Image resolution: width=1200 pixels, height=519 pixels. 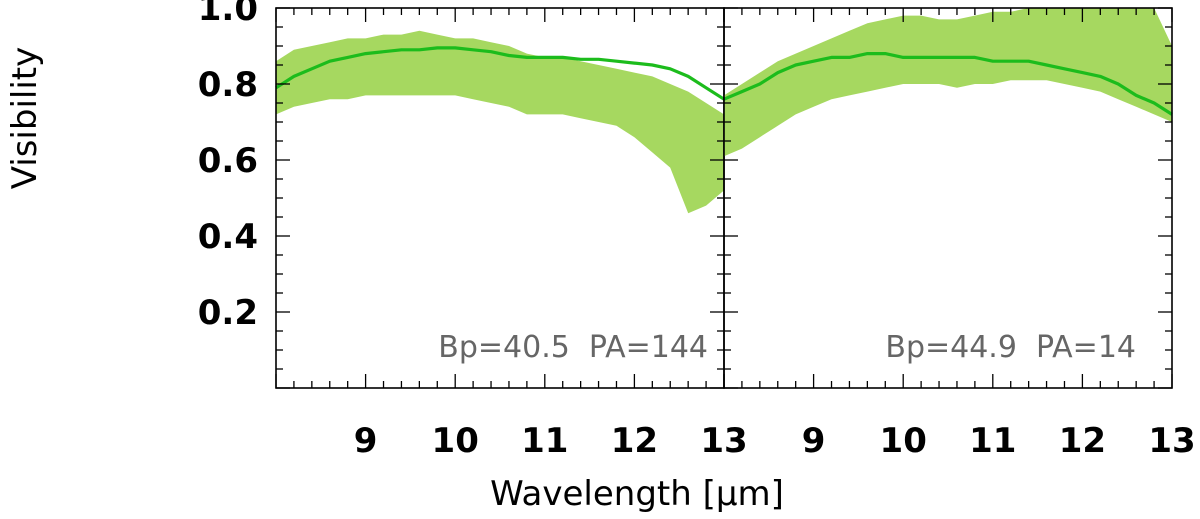 I want to click on left-x-tick-label: 9, so click(x=366, y=441).